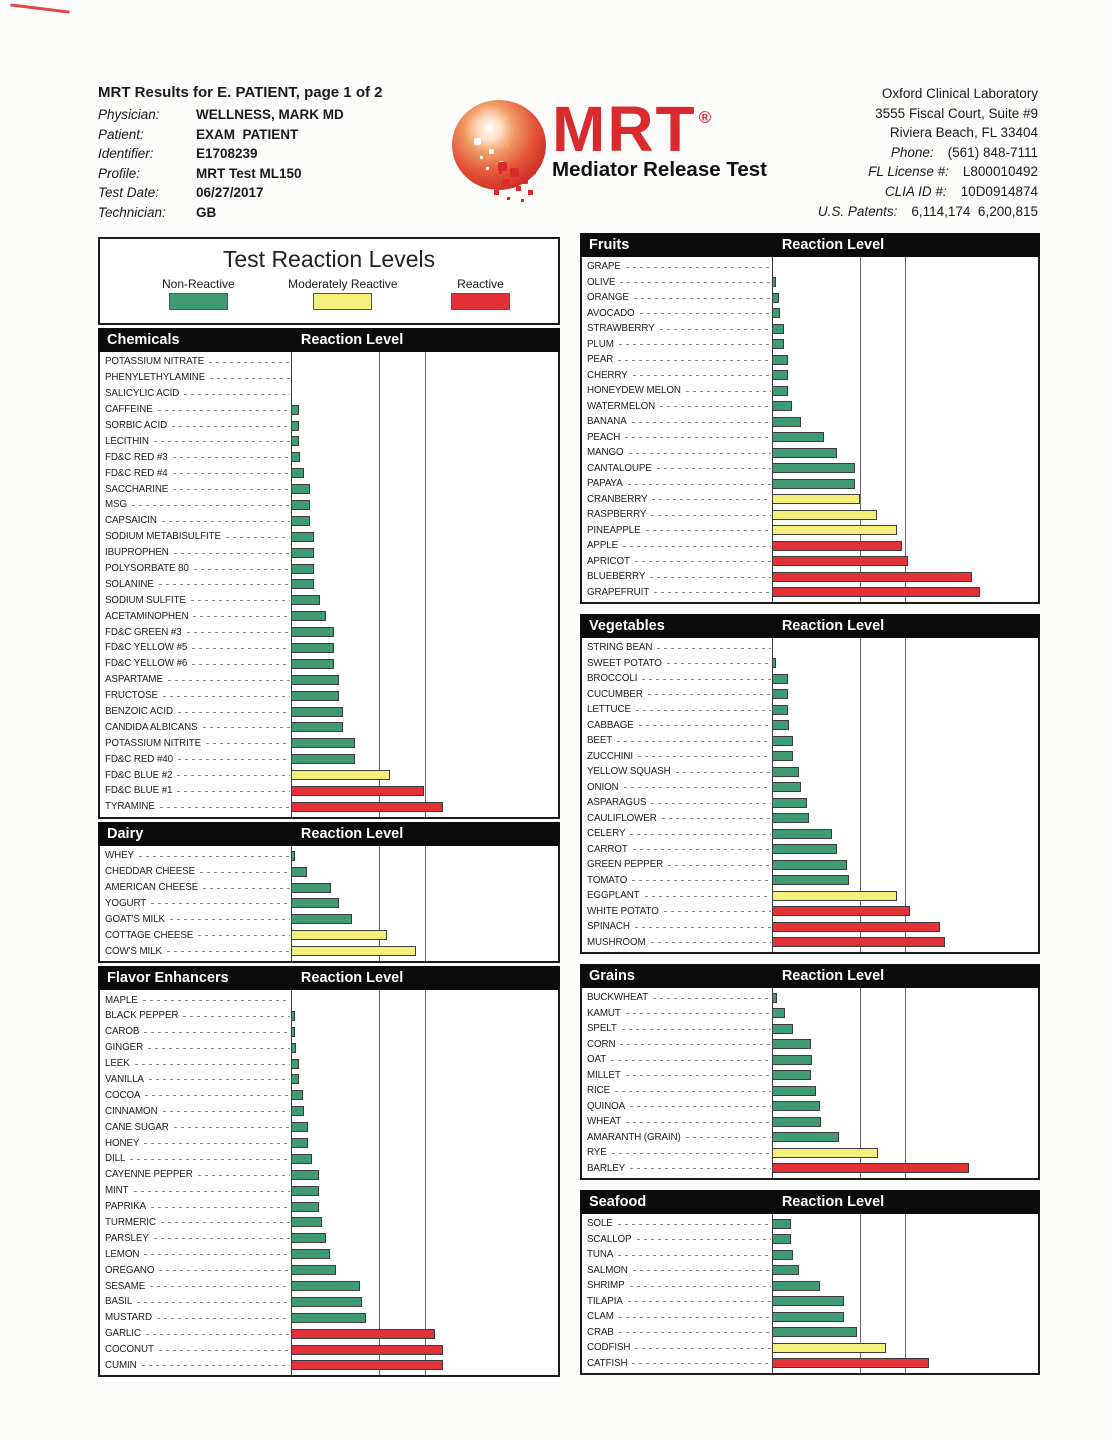  I want to click on item-label: CORN, so click(601, 1044).